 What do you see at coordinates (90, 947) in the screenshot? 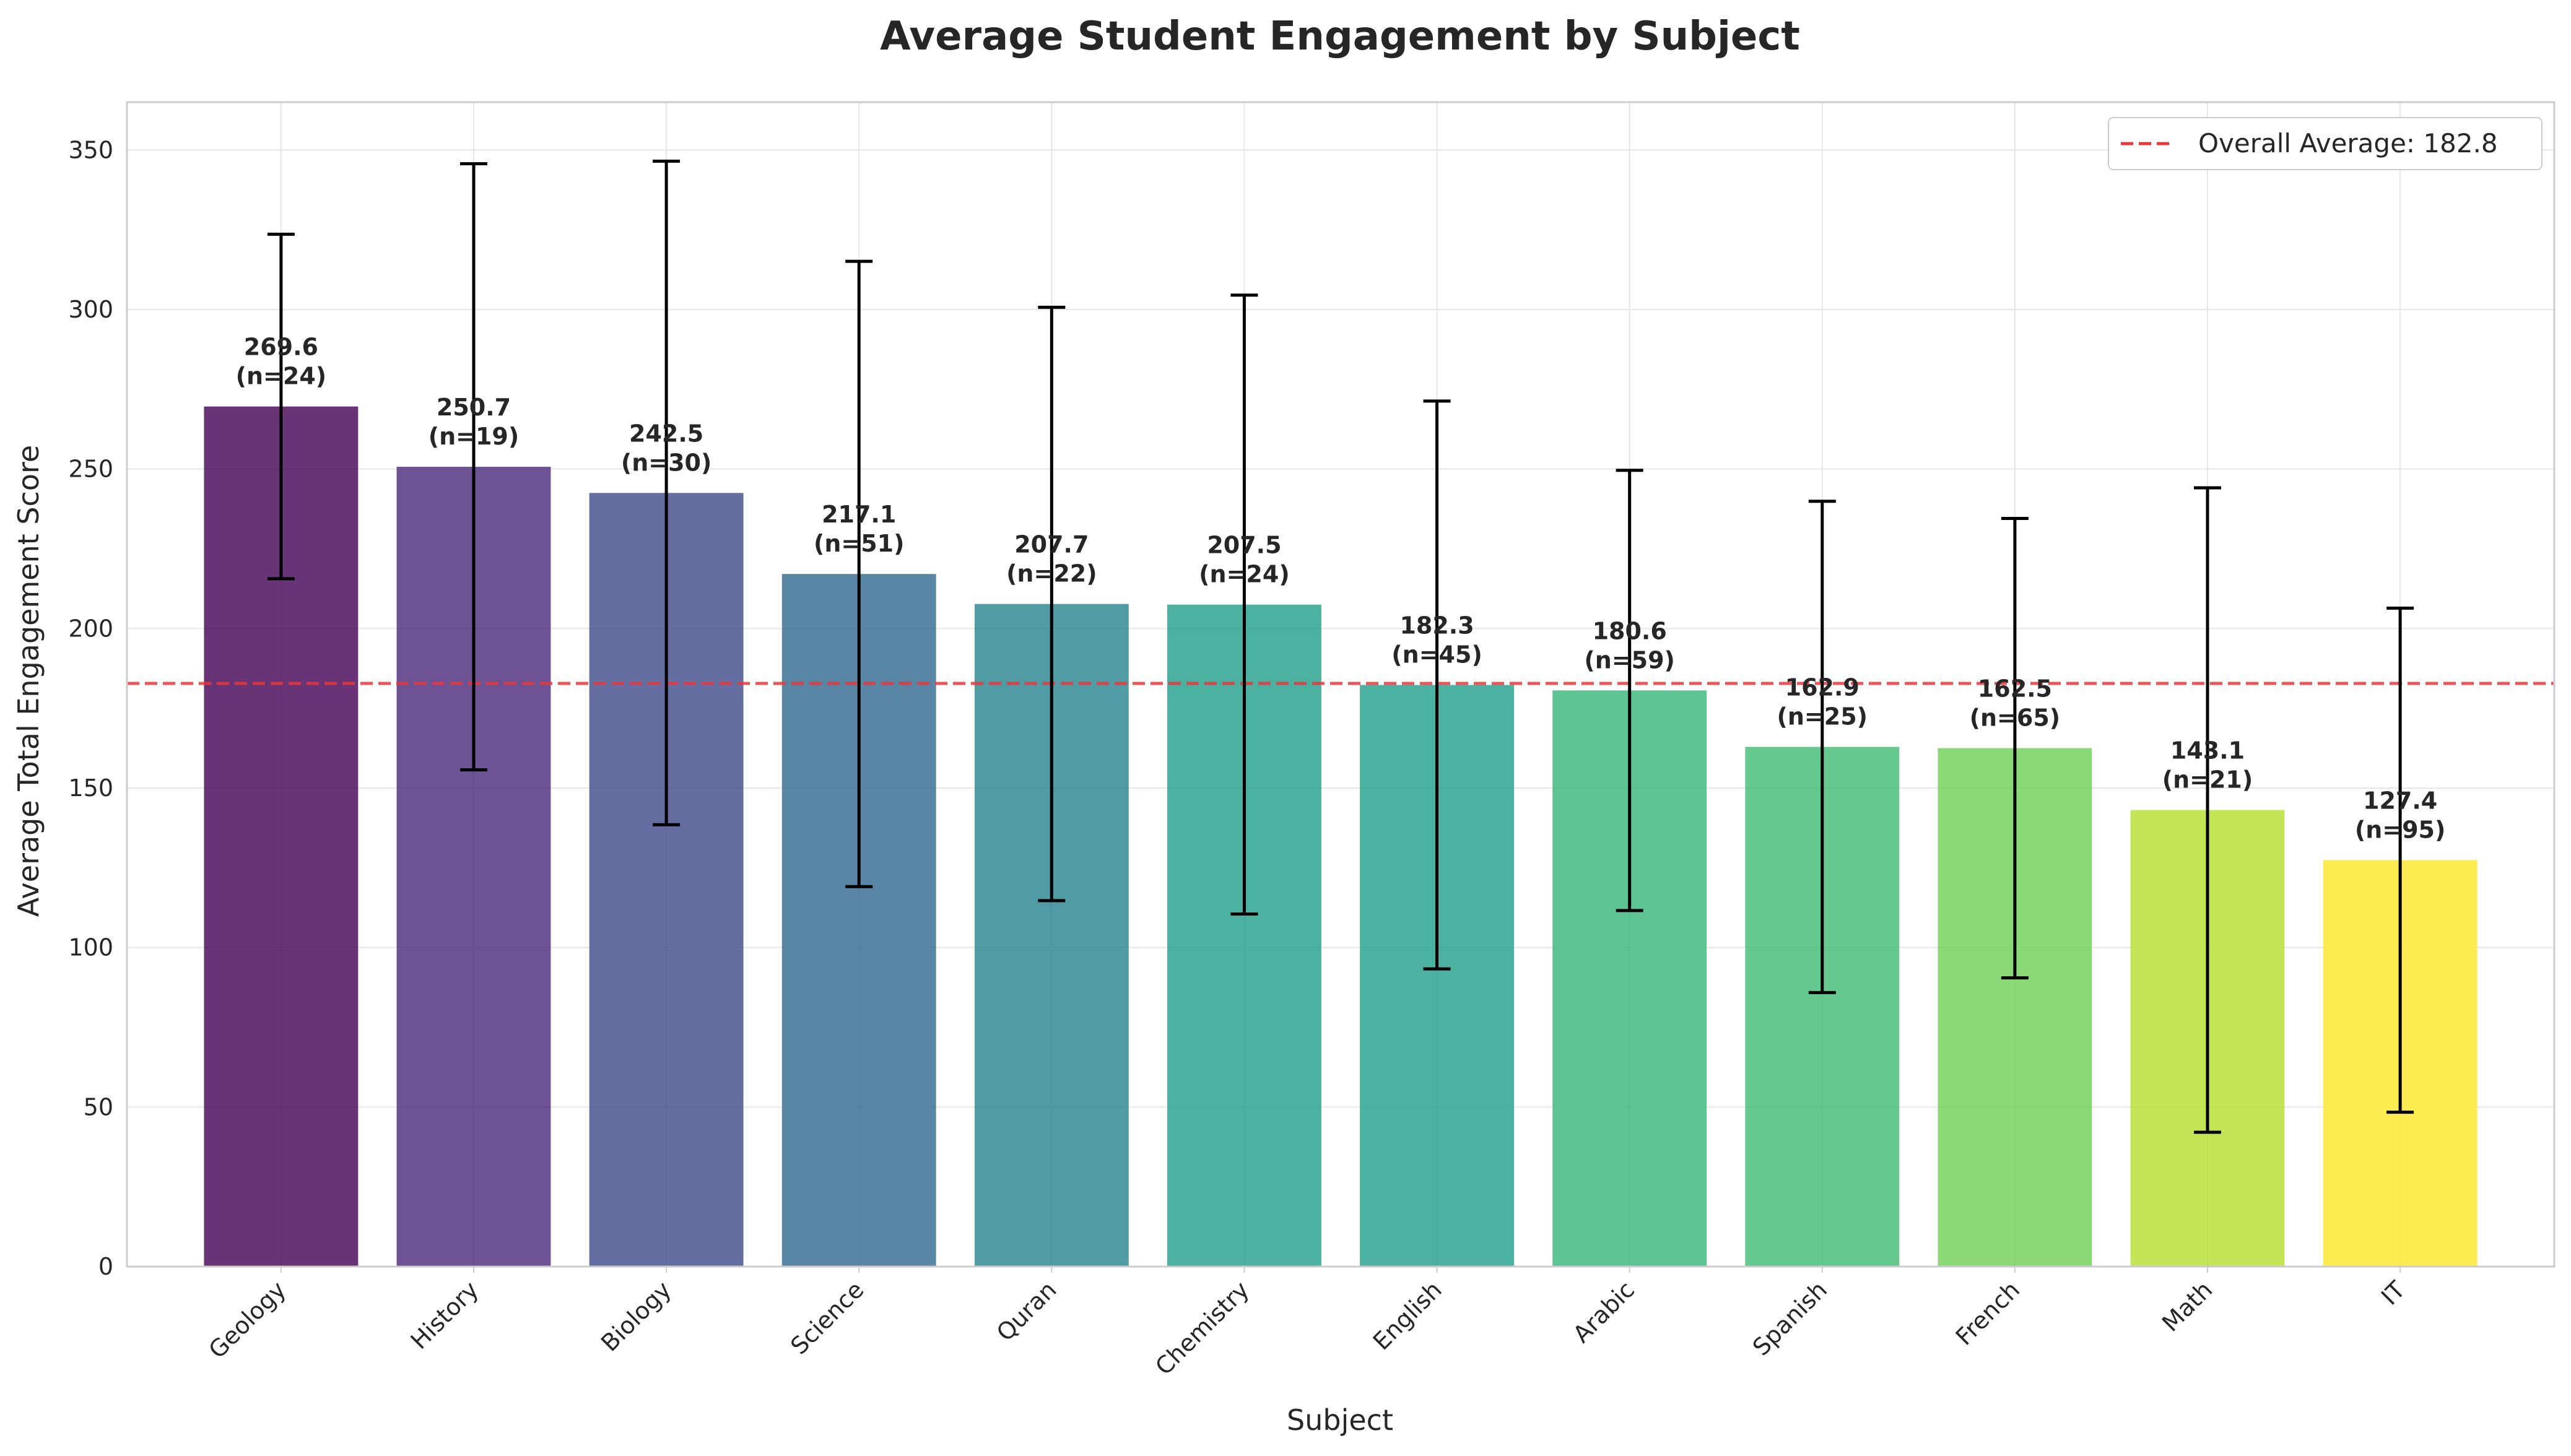
I see `y-tick-label: 100` at bounding box center [90, 947].